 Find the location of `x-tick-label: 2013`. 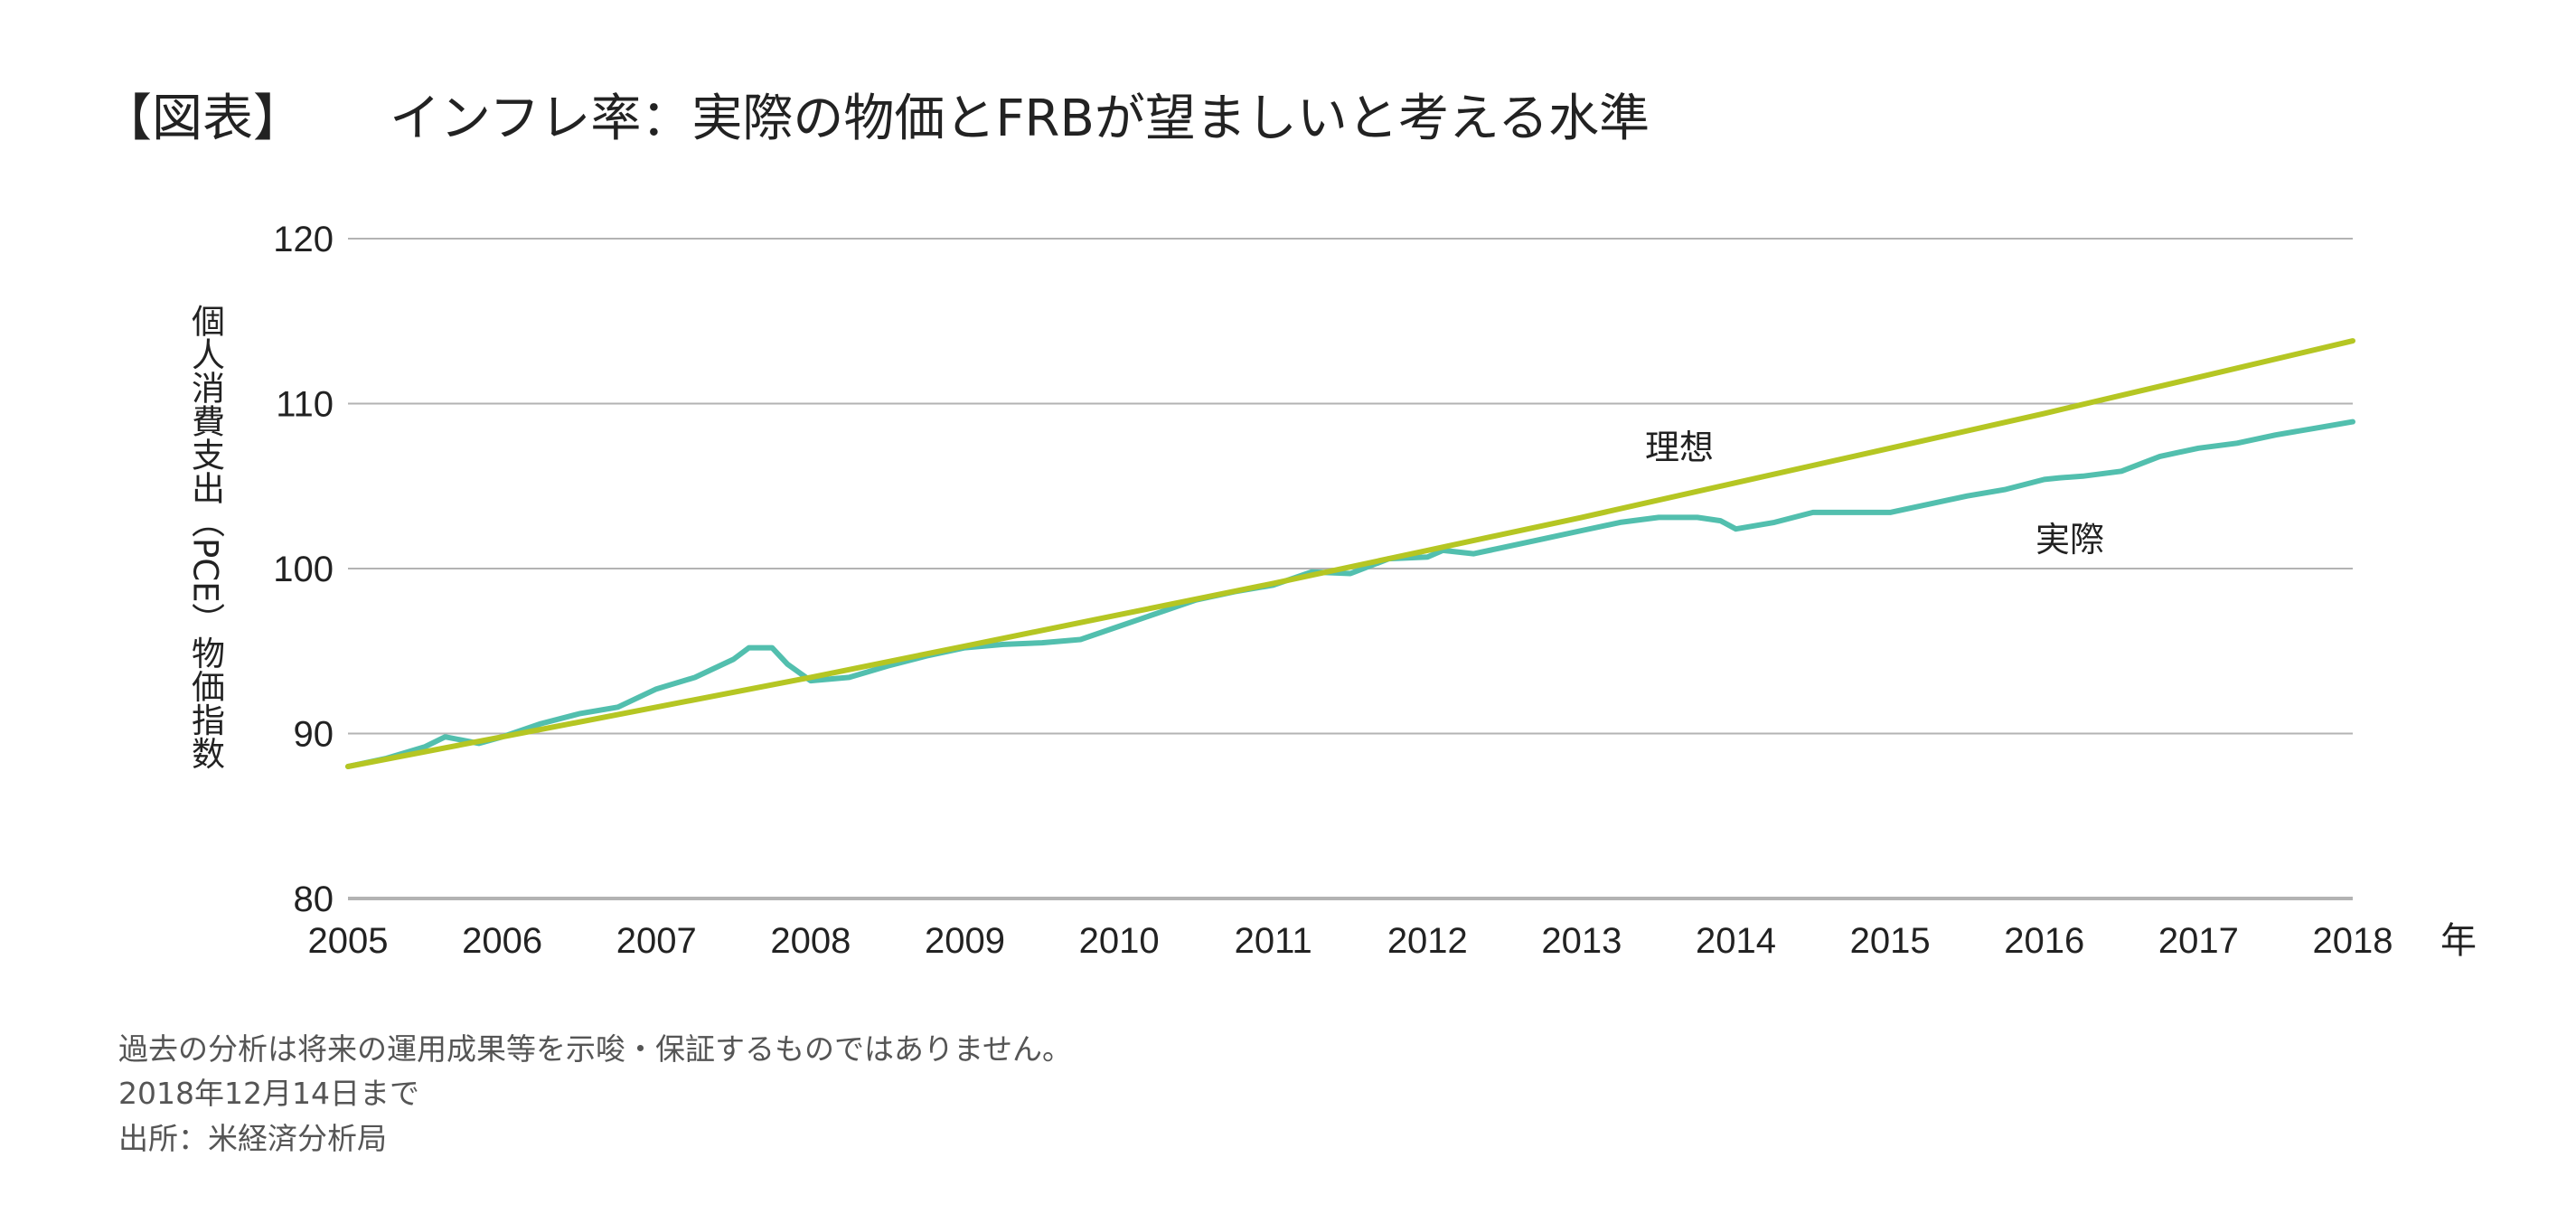

x-tick-label: 2013 is located at coordinates (1581, 941).